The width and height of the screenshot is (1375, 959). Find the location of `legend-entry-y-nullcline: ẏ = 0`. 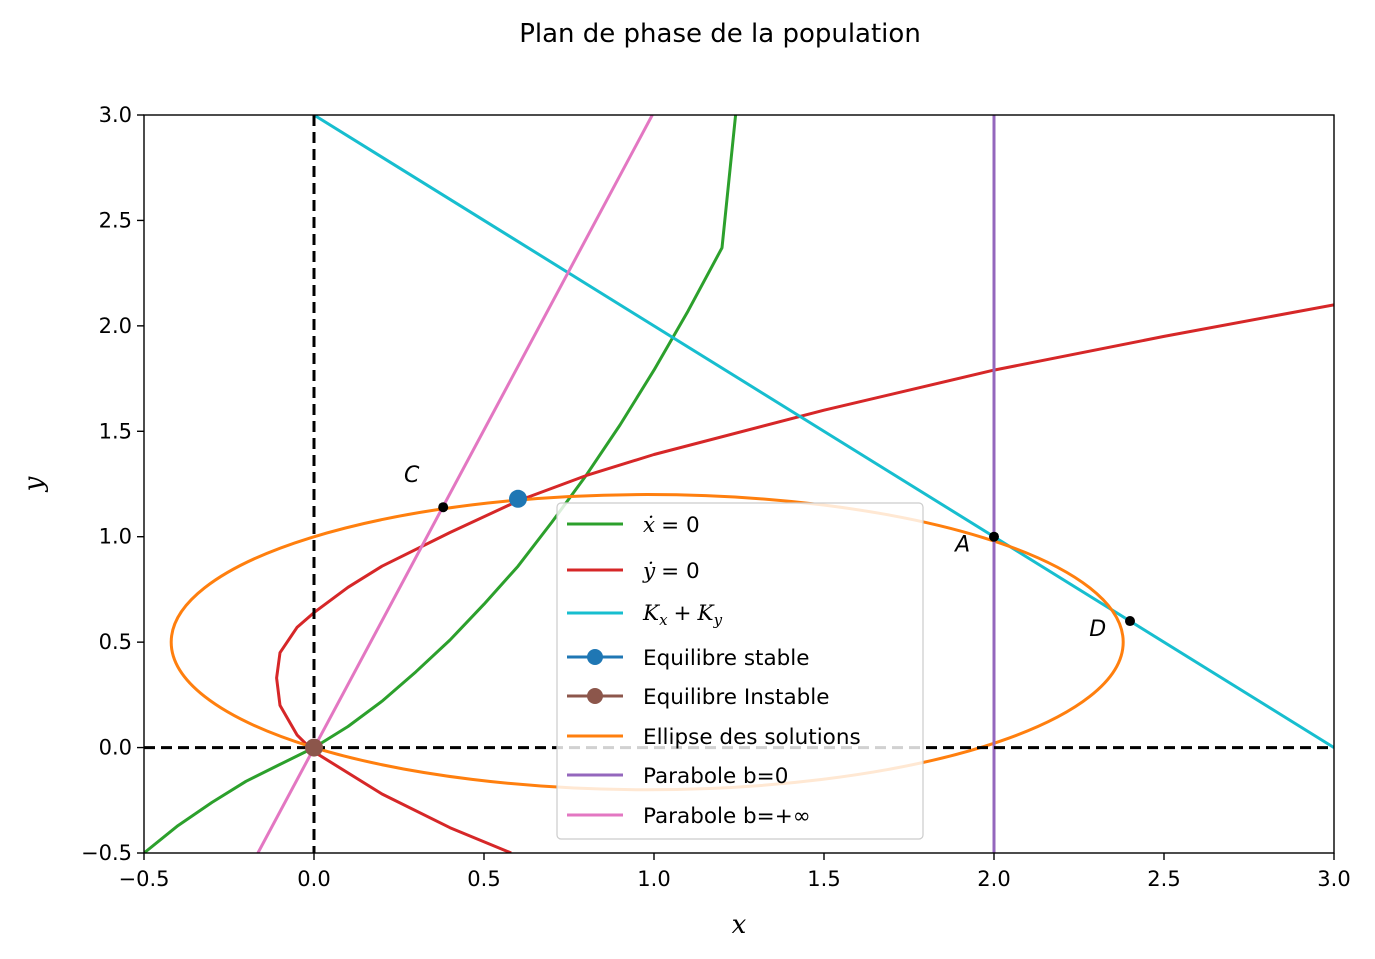

legend-entry-y-nullcline: ẏ = 0 is located at coordinates (633, 571).